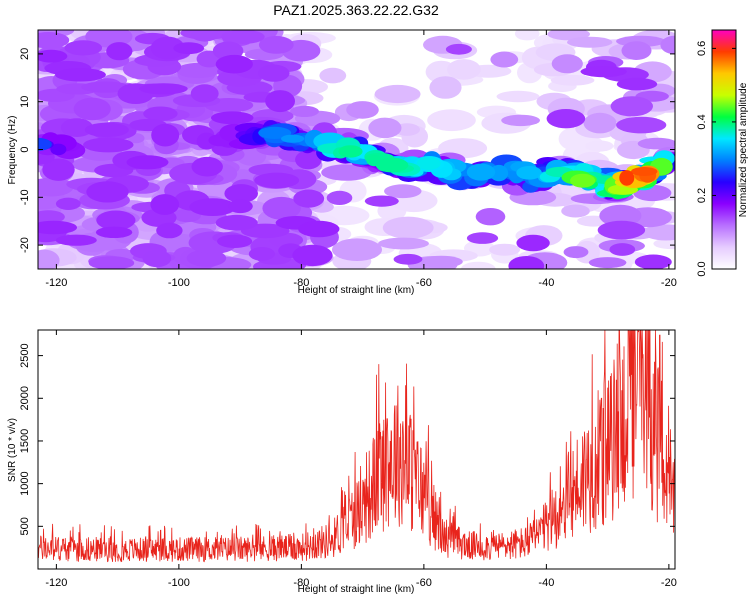  I want to click on figure-title: PAZ1.2025.363.22.22.G32, so click(356, 10).